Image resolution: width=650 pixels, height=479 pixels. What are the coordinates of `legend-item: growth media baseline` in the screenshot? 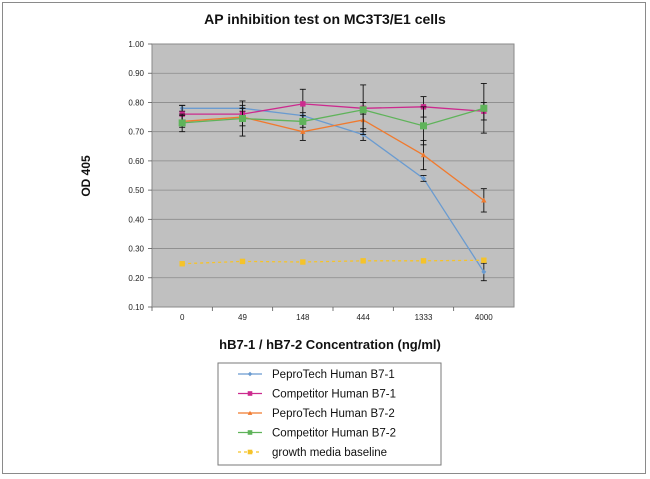 It's located at (312, 453).